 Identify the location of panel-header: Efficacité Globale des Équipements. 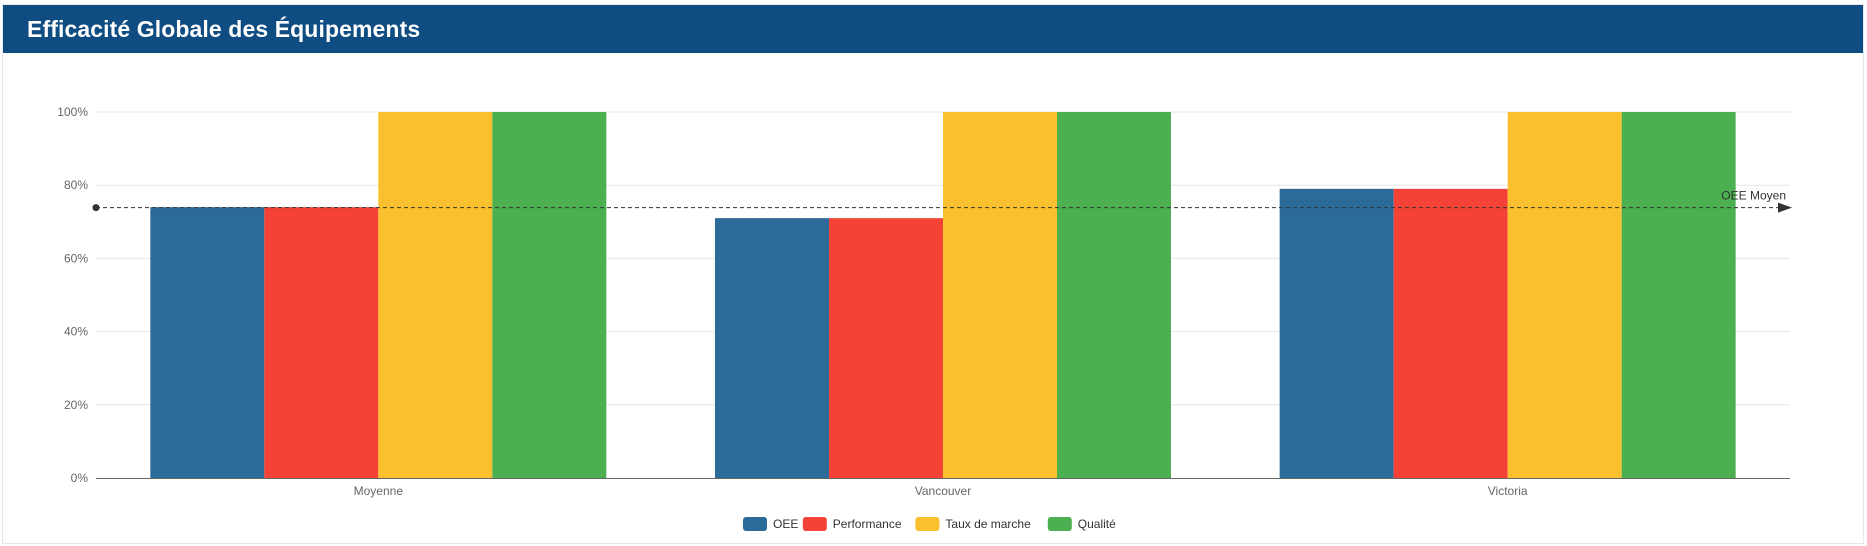
(933, 29).